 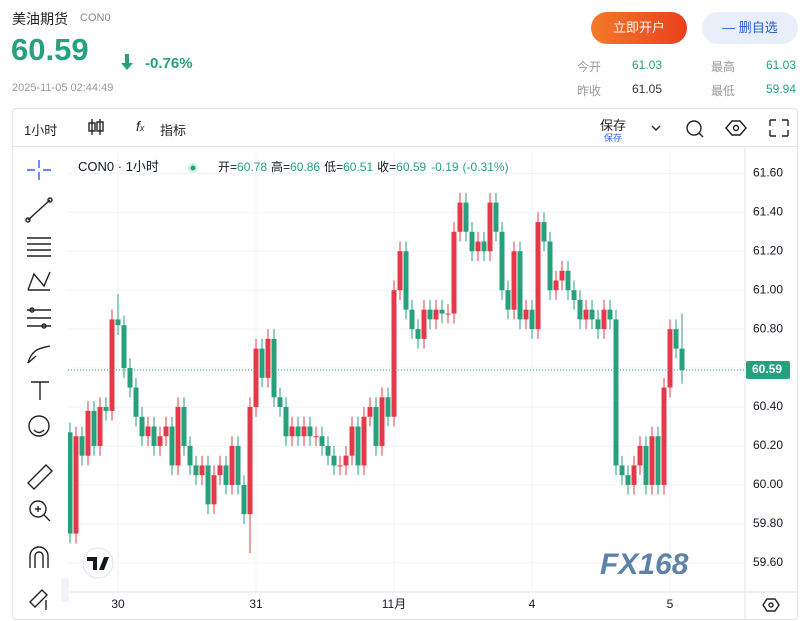 I want to click on y-tick-label: 60.00, so click(x=768, y=484).